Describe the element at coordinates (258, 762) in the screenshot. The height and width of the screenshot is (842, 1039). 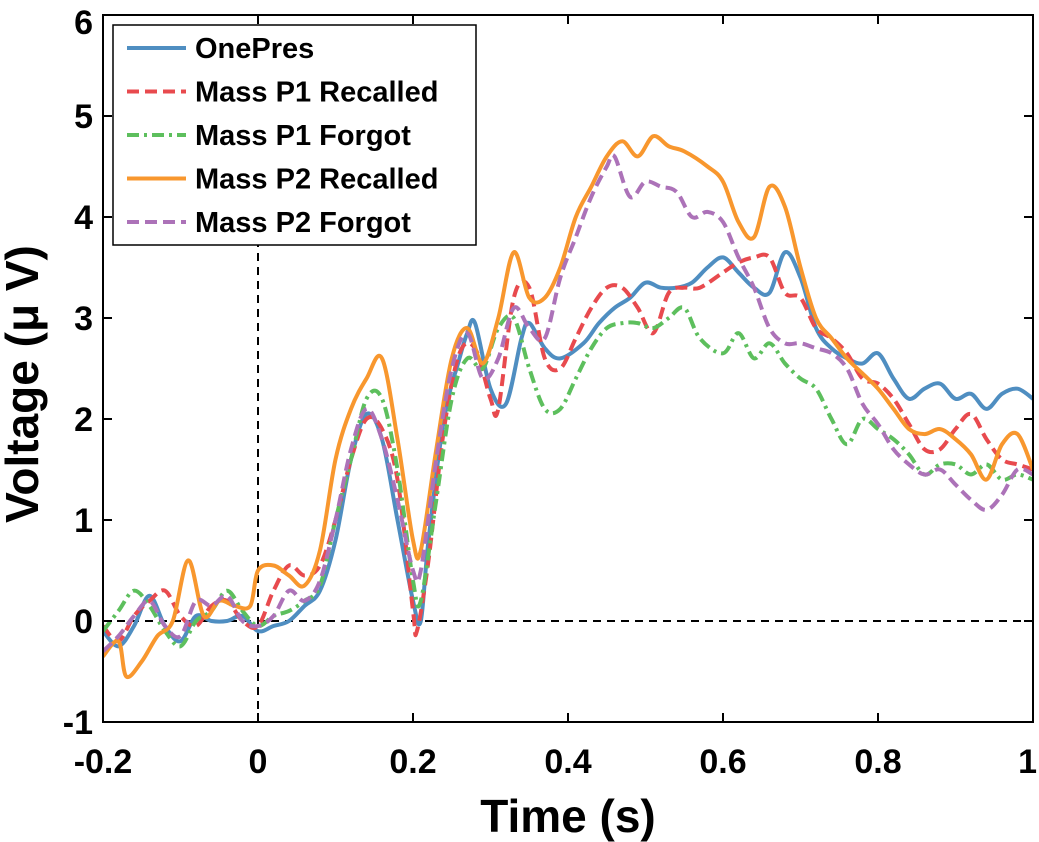
I see `x-tick-label: 0` at that location.